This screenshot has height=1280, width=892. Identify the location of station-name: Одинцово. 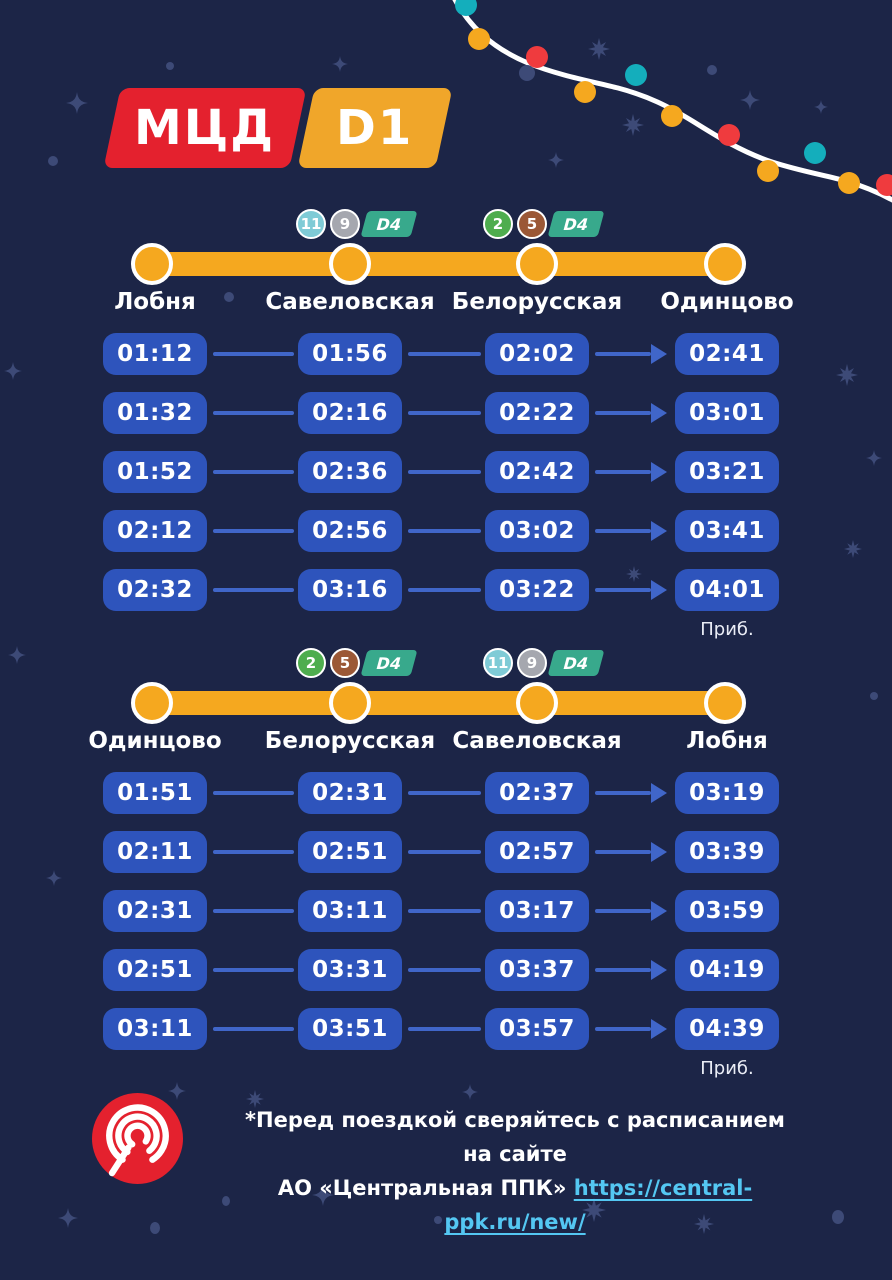
(727, 302).